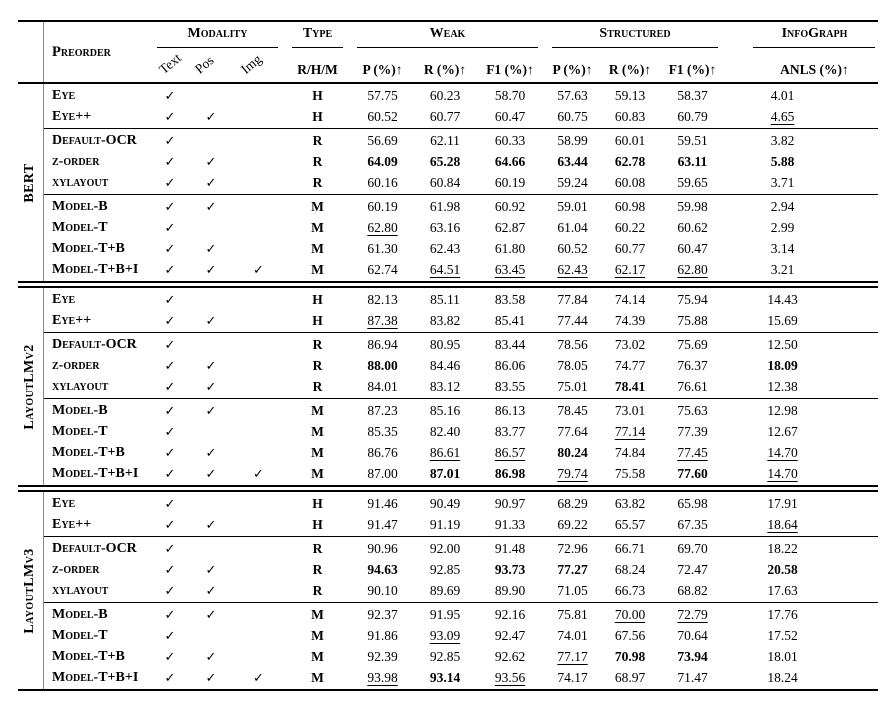 The width and height of the screenshot is (892, 704). I want to click on metric-value: 86.98, so click(510, 473).